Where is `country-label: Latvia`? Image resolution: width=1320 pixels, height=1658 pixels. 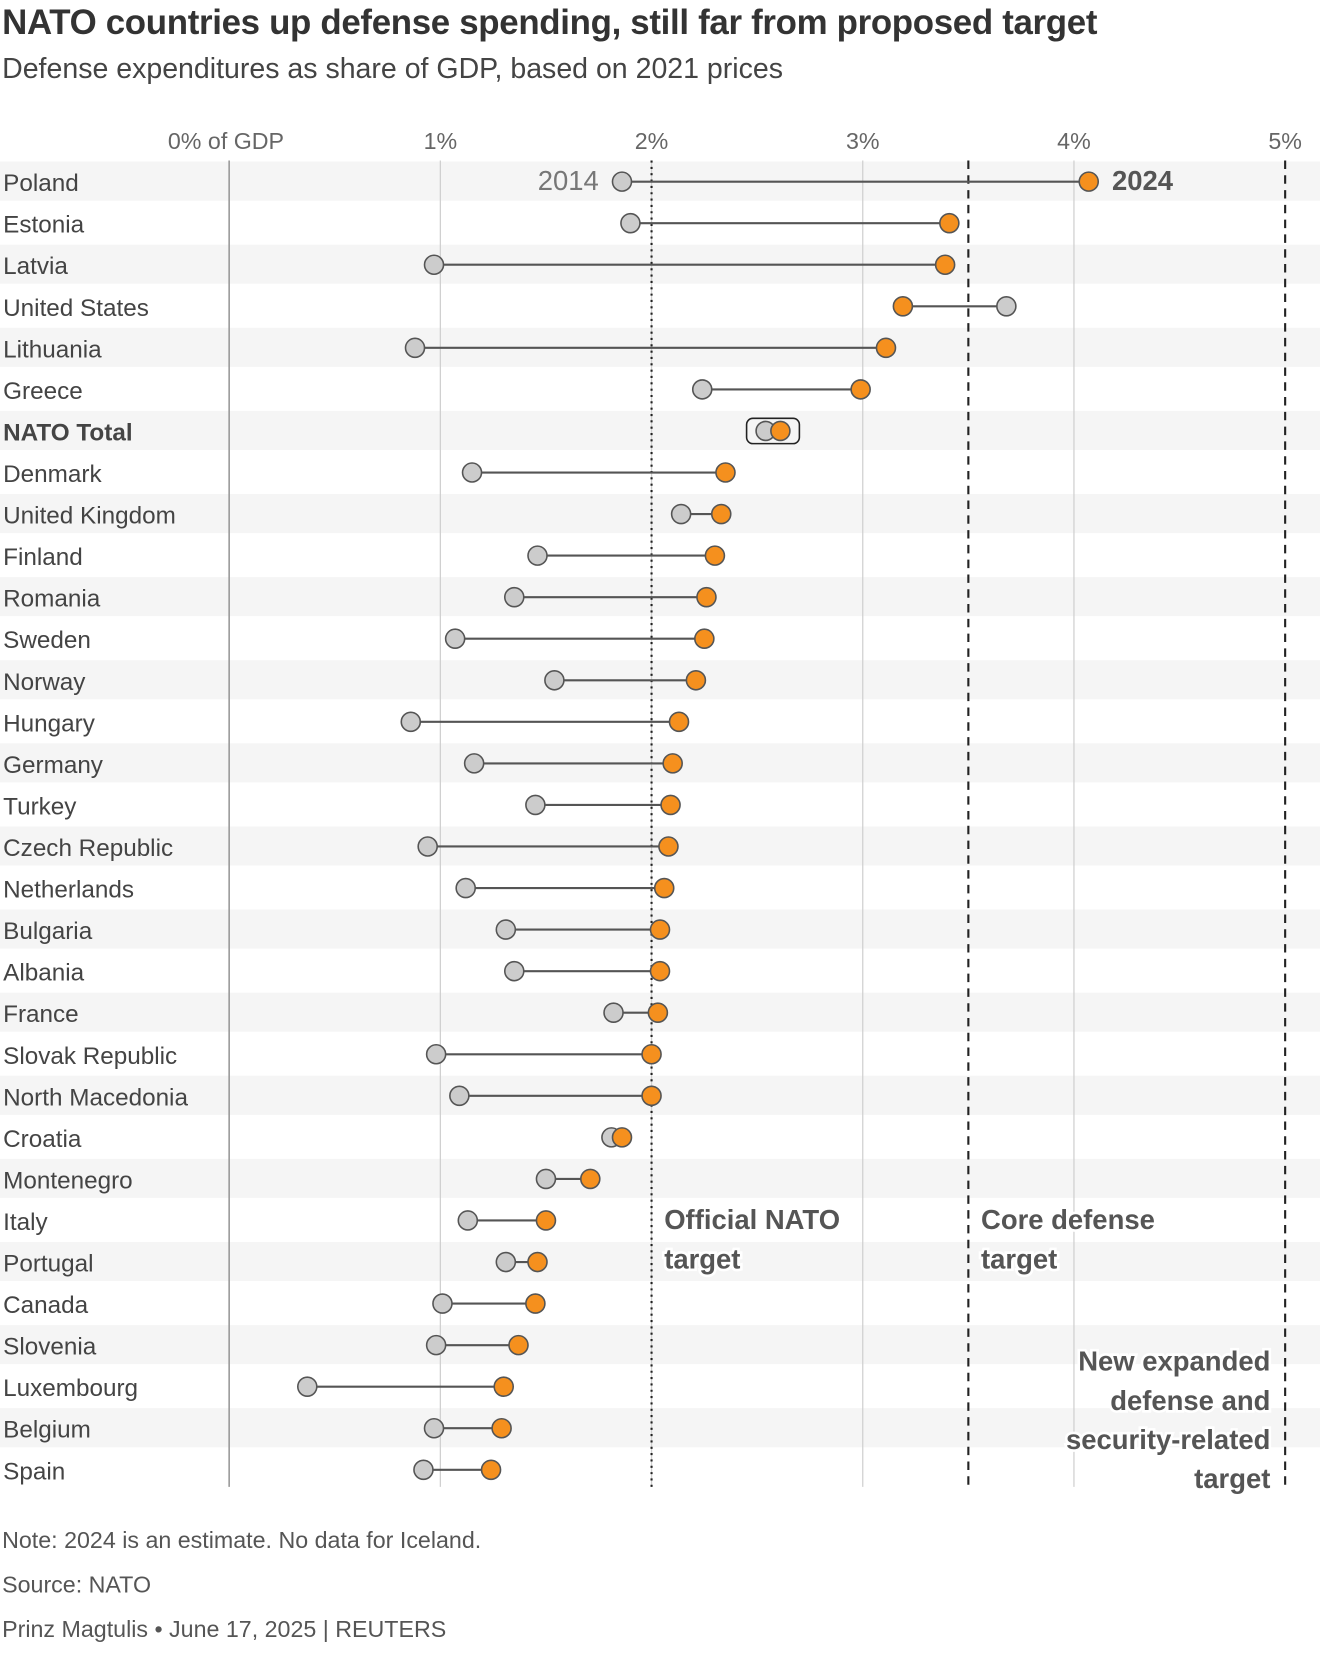
country-label: Latvia is located at coordinates (35, 266).